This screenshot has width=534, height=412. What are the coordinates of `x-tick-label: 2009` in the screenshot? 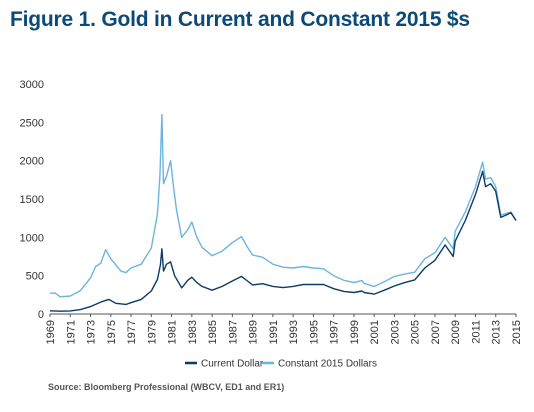 It's located at (456, 332).